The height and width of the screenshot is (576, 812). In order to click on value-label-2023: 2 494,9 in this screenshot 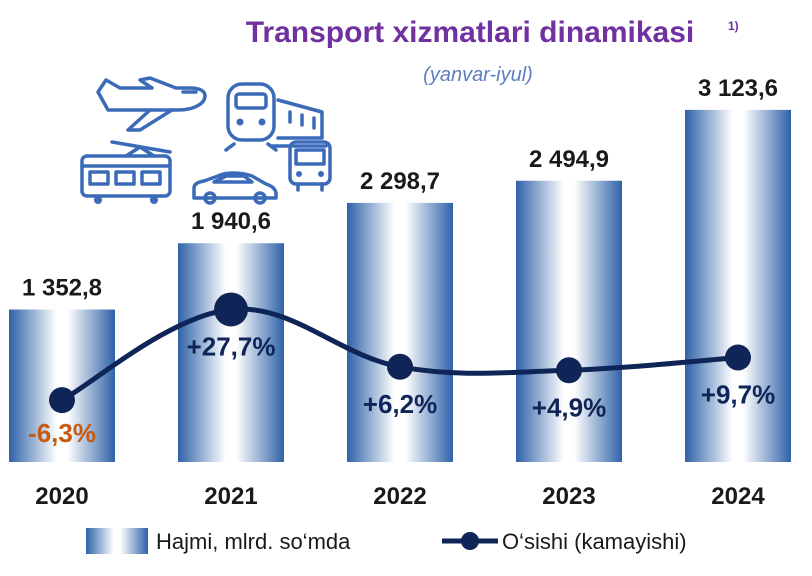, I will do `click(569, 159)`.